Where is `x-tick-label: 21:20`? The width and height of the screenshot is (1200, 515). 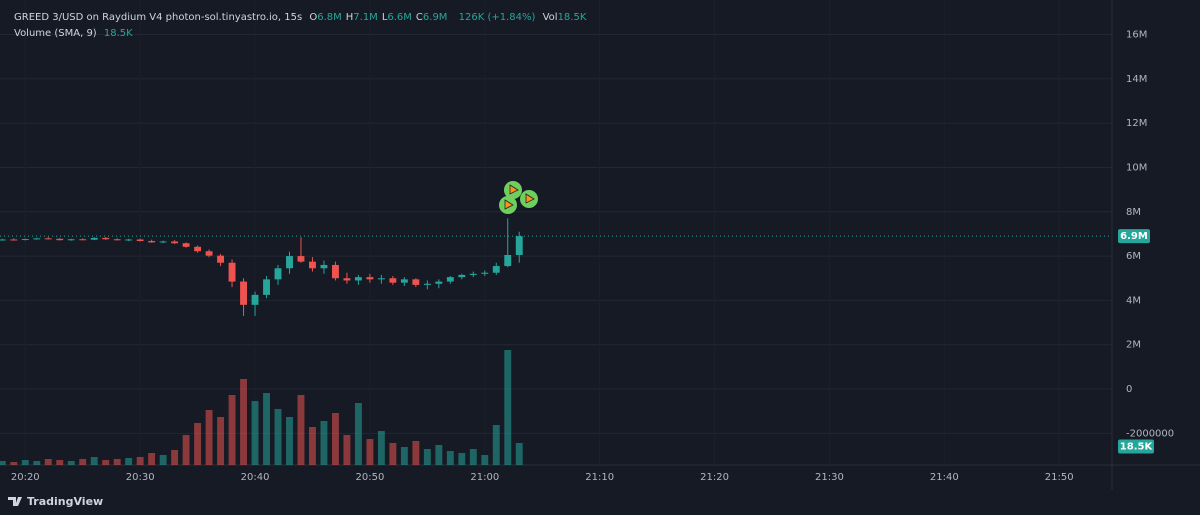 x-tick-label: 21:20 is located at coordinates (714, 477).